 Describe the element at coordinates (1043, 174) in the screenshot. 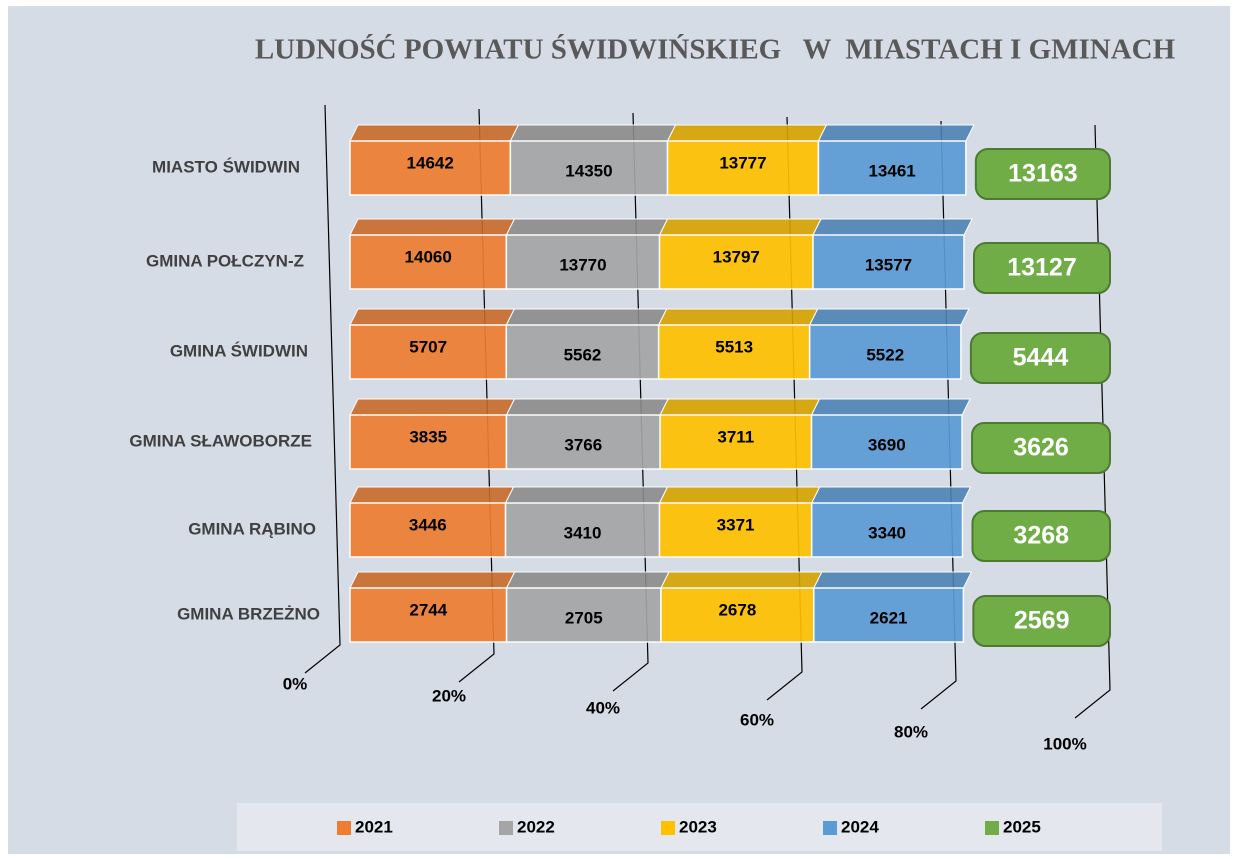

I see `data-label: 13163` at that location.